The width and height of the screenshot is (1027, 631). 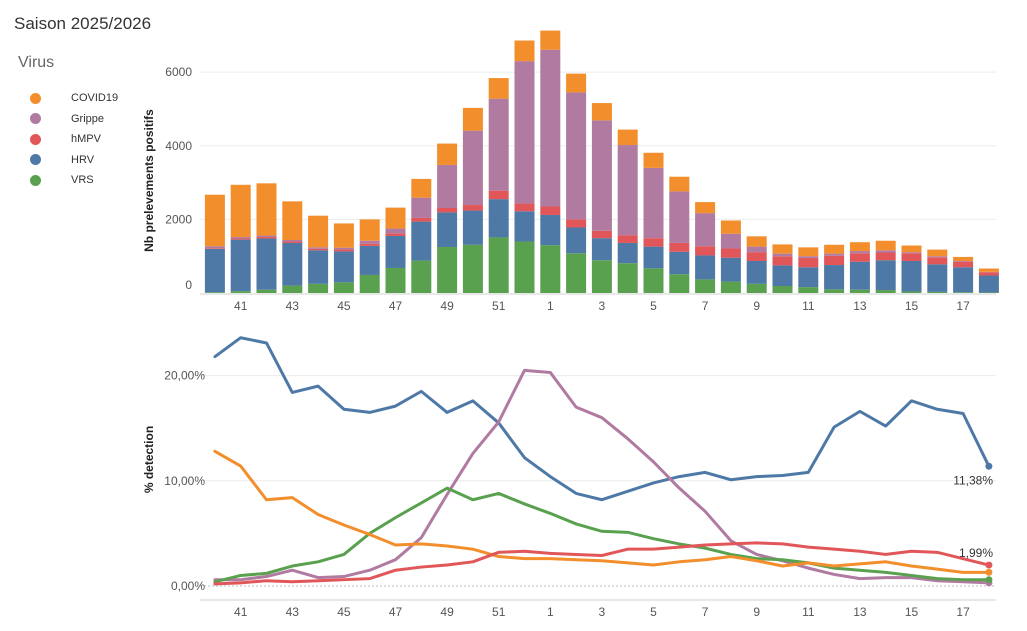 I want to click on bar-chart-y-tick: 2000, so click(x=178, y=219).